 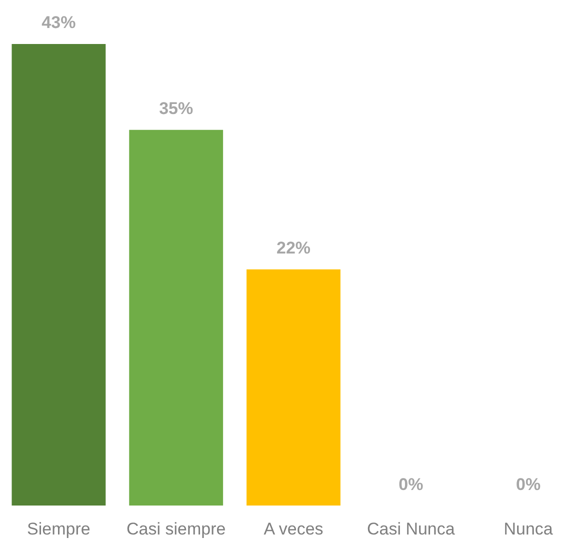 What do you see at coordinates (293, 248) in the screenshot?
I see `data-label: 22%` at bounding box center [293, 248].